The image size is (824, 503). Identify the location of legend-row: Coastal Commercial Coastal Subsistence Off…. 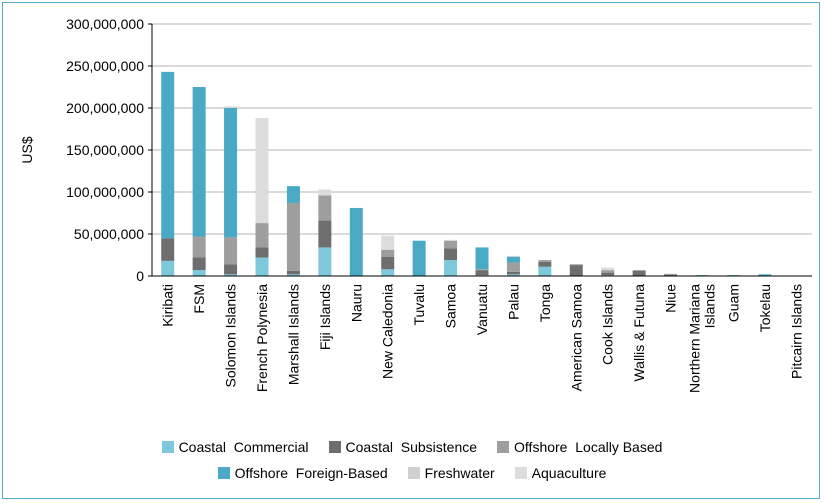
(412, 447).